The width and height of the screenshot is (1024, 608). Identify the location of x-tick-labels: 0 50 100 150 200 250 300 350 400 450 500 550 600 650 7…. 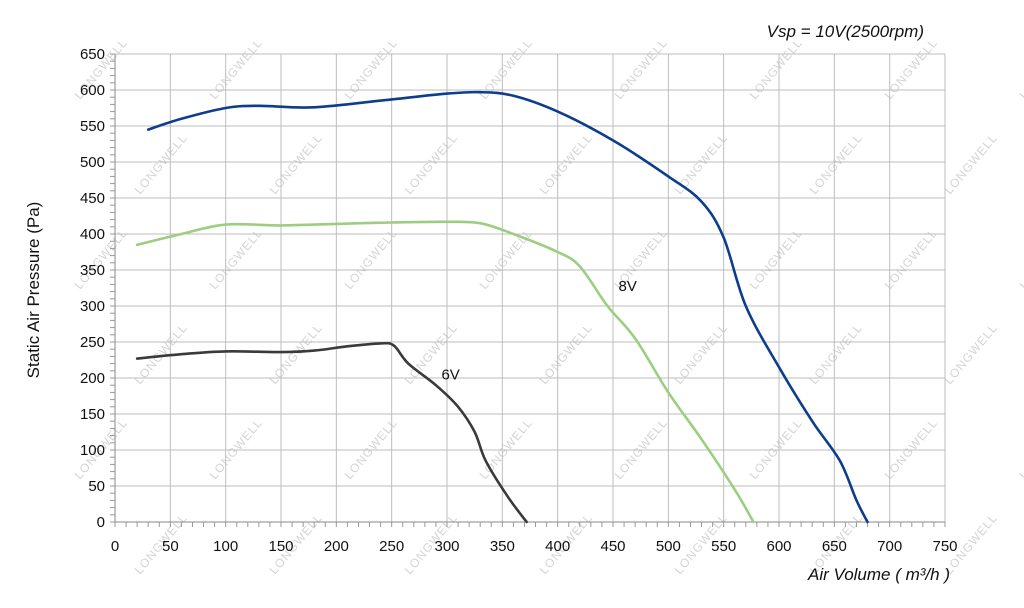
(534, 546).